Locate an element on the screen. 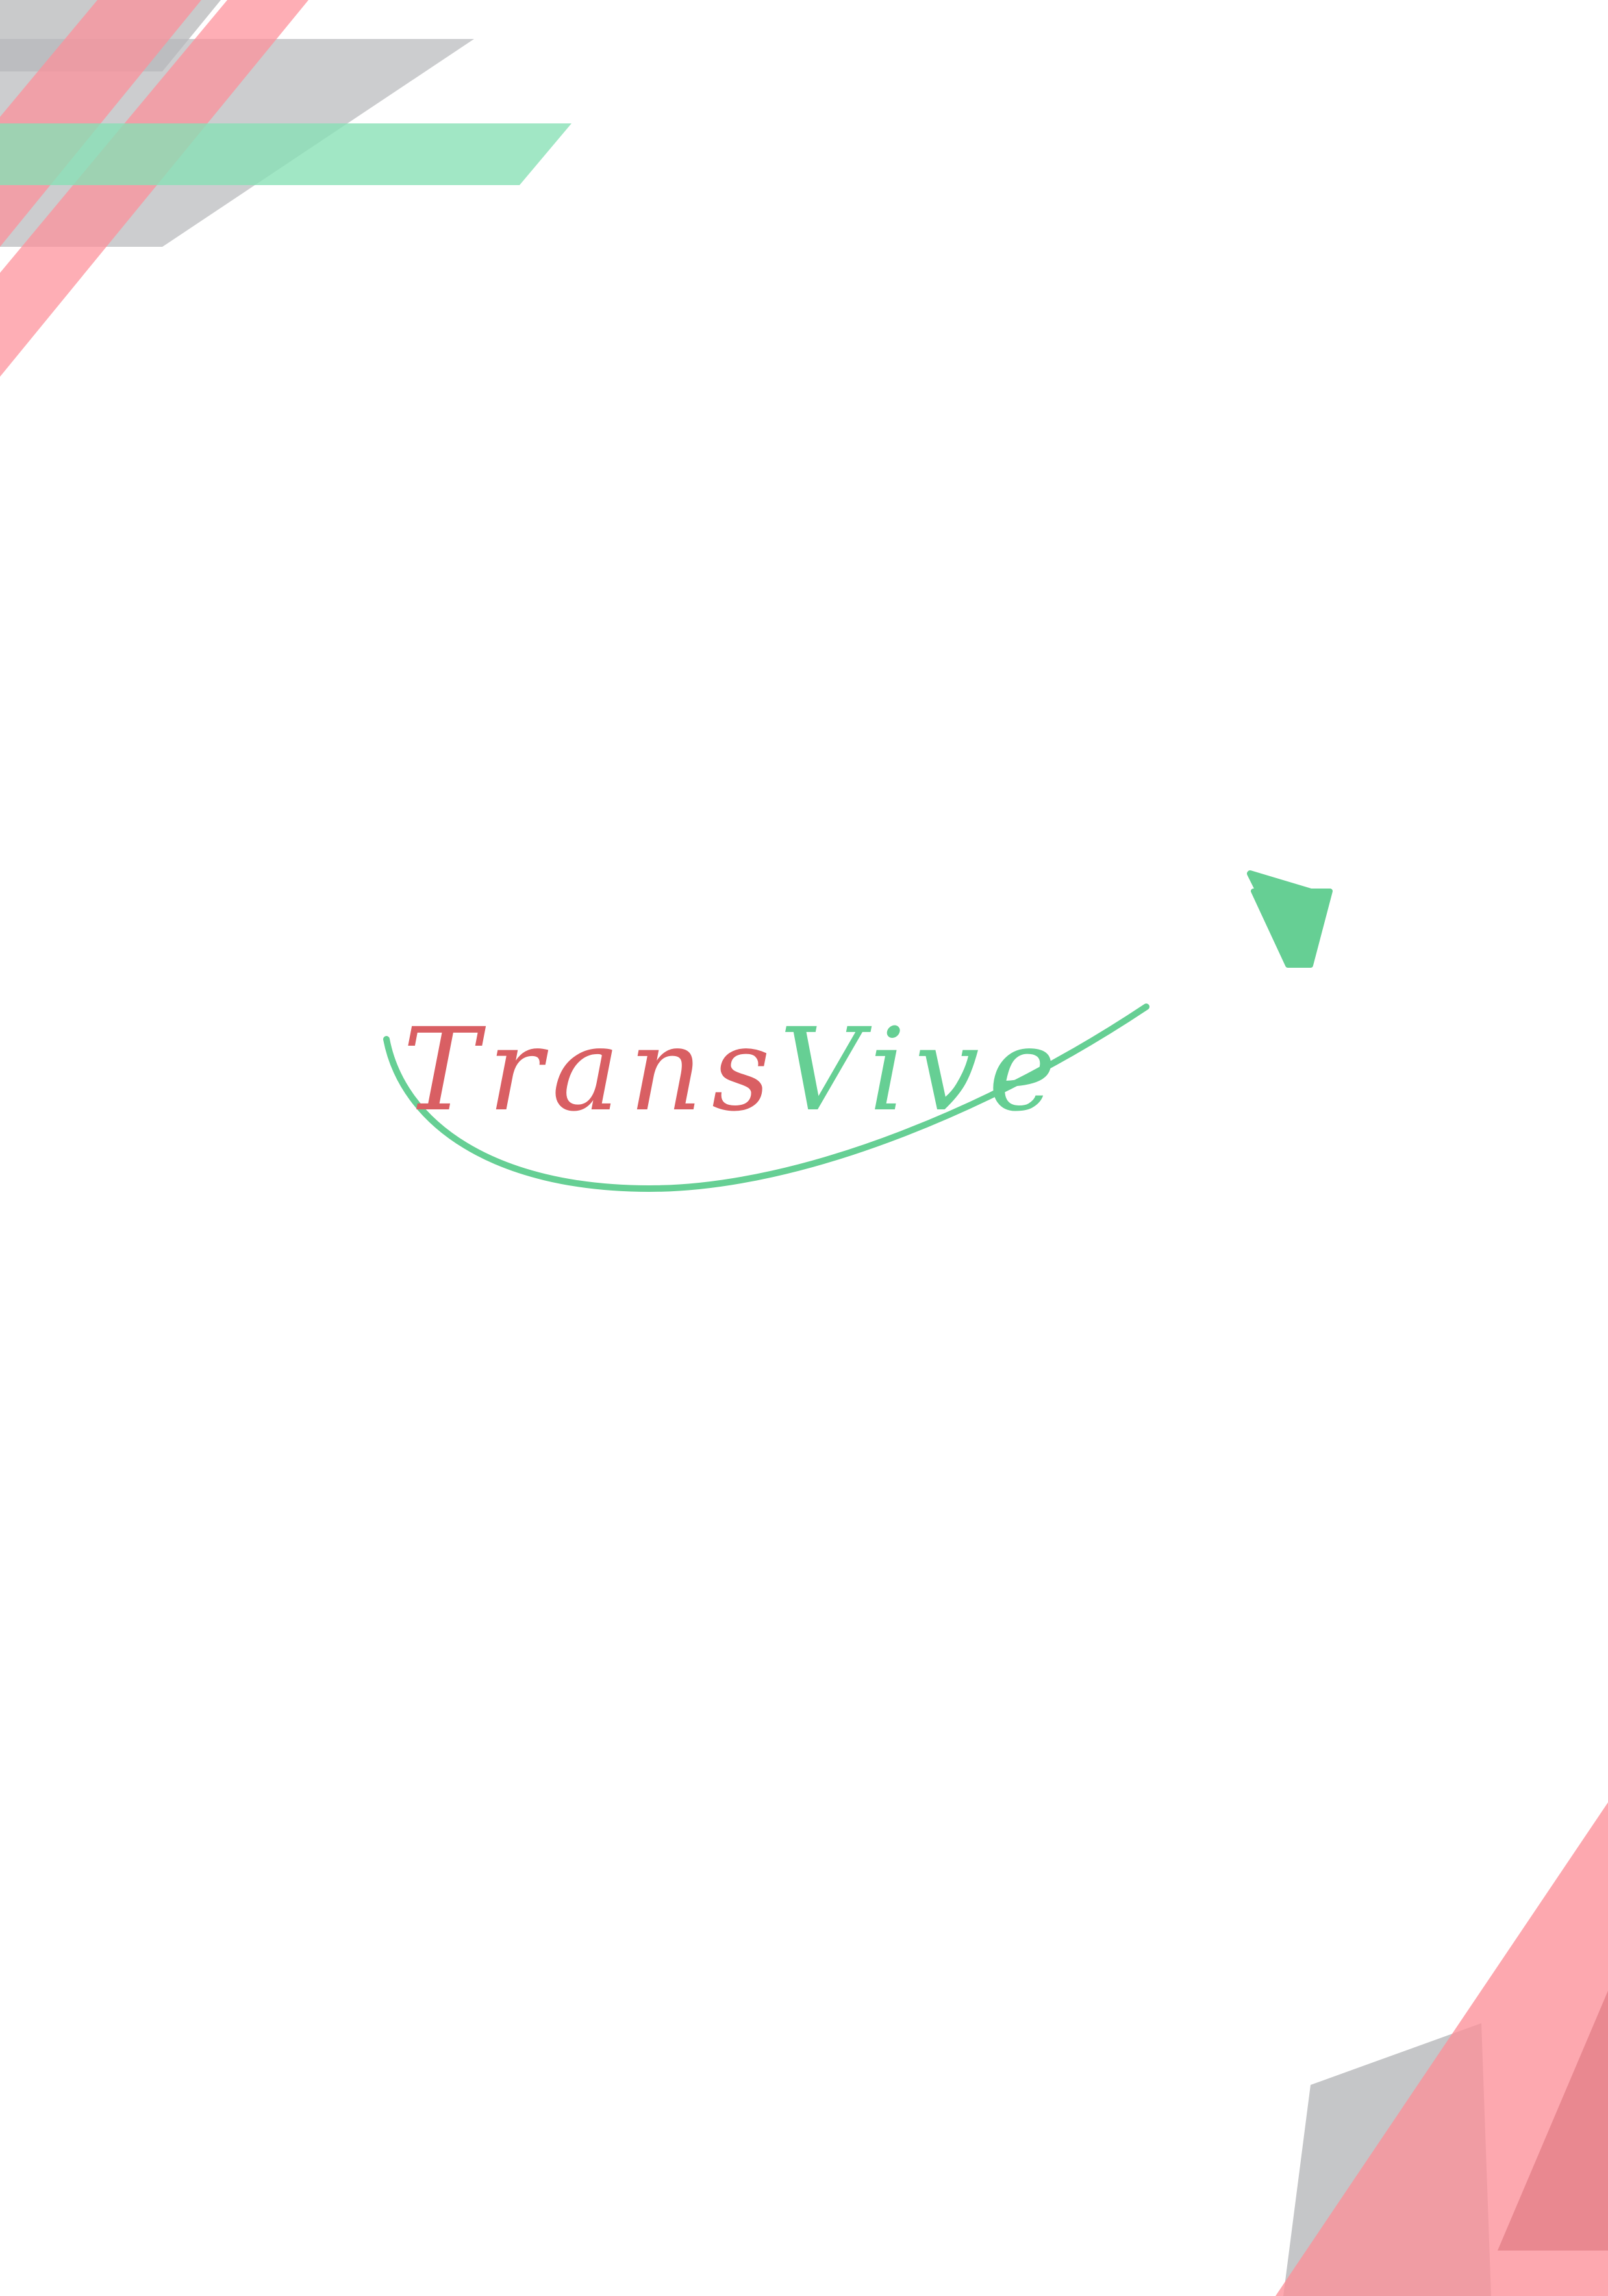  top-left-decoration is located at coordinates (286, 188).